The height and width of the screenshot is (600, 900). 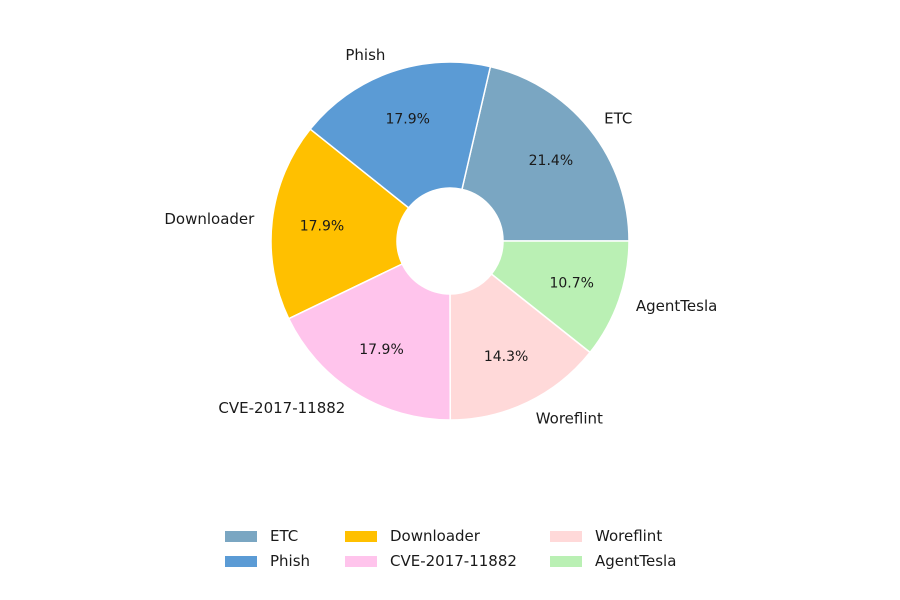 I want to click on category-label-etc: ETC, so click(x=618, y=118).